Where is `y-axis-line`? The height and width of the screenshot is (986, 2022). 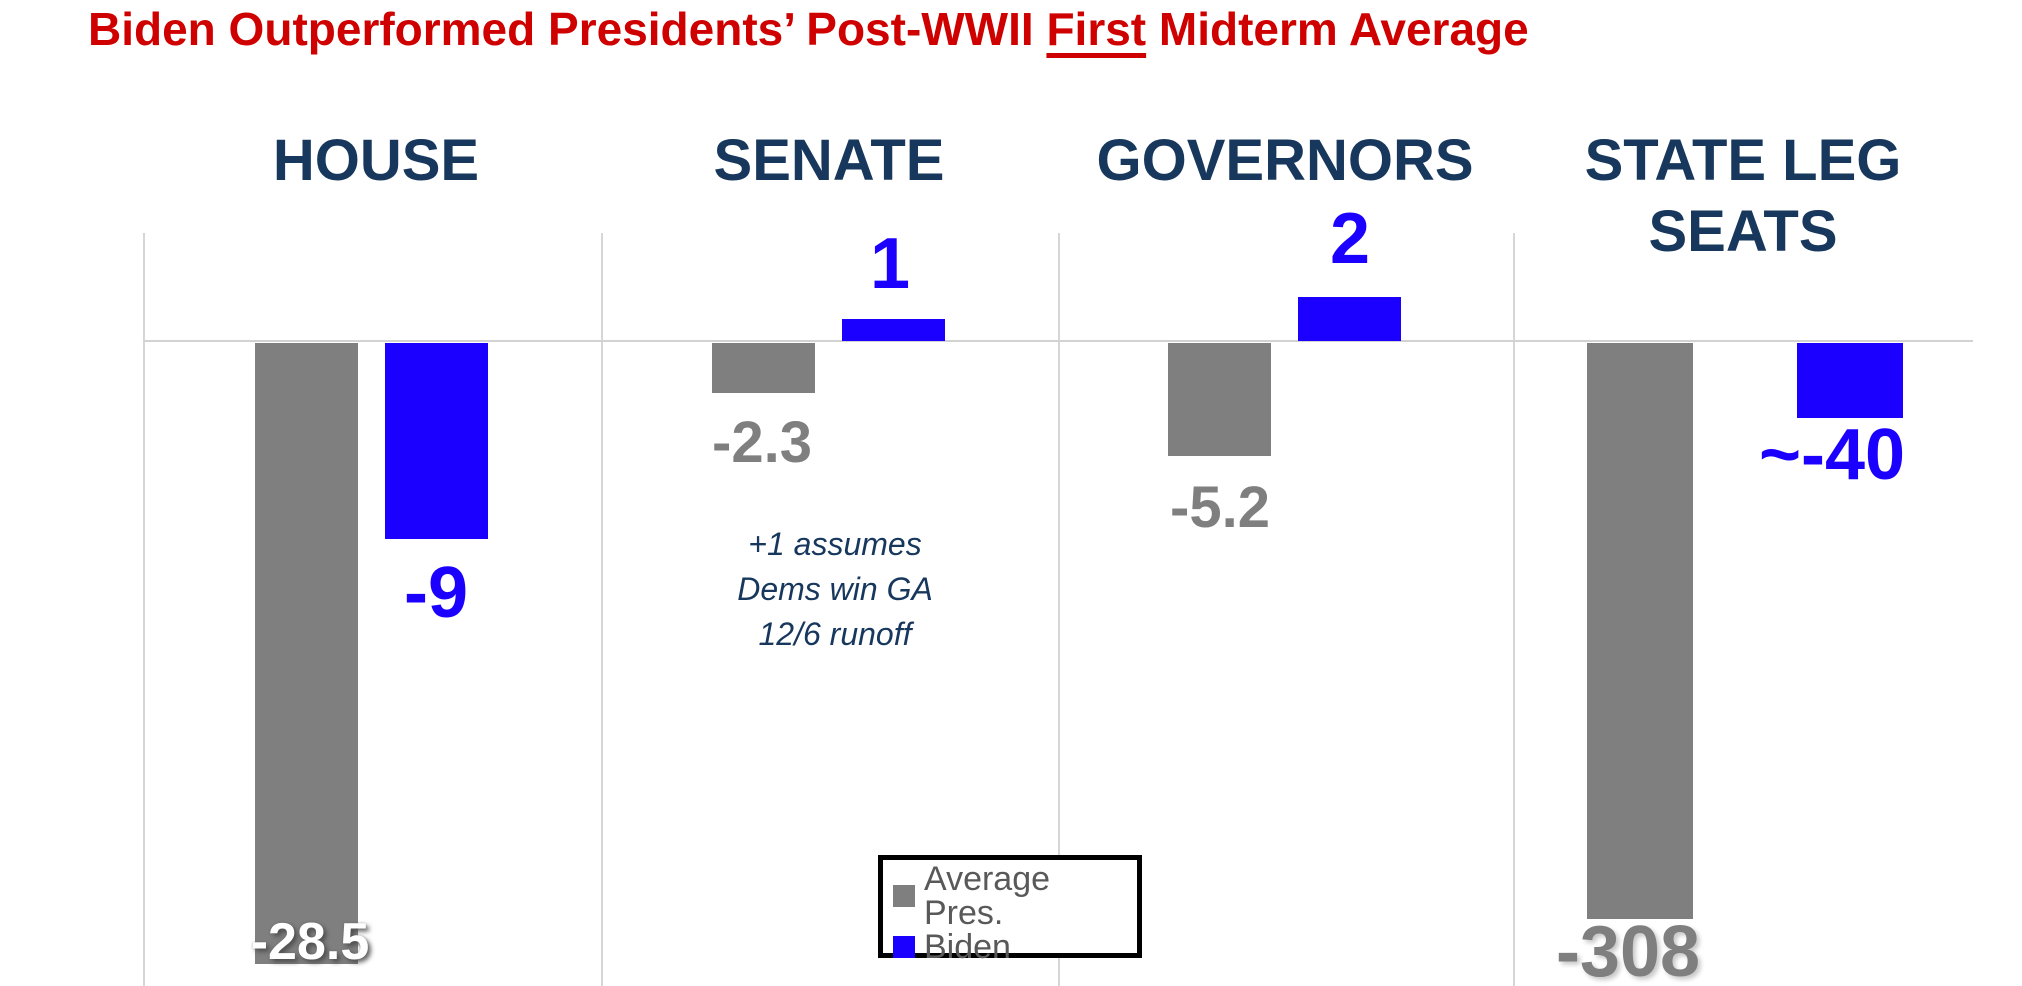 y-axis-line is located at coordinates (144, 609).